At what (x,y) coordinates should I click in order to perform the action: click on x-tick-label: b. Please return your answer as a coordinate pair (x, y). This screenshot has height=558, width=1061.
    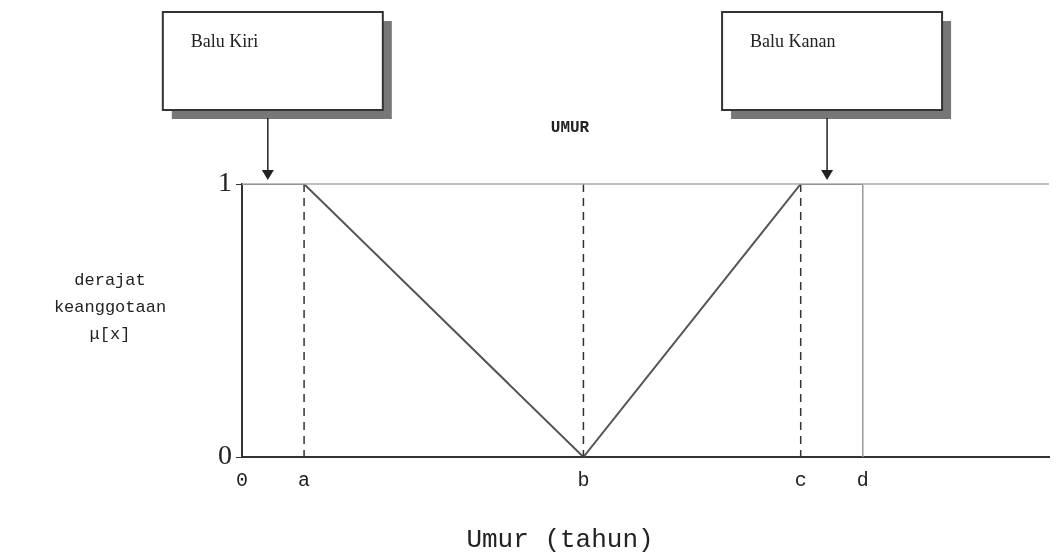
    Looking at the image, I should click on (583, 481).